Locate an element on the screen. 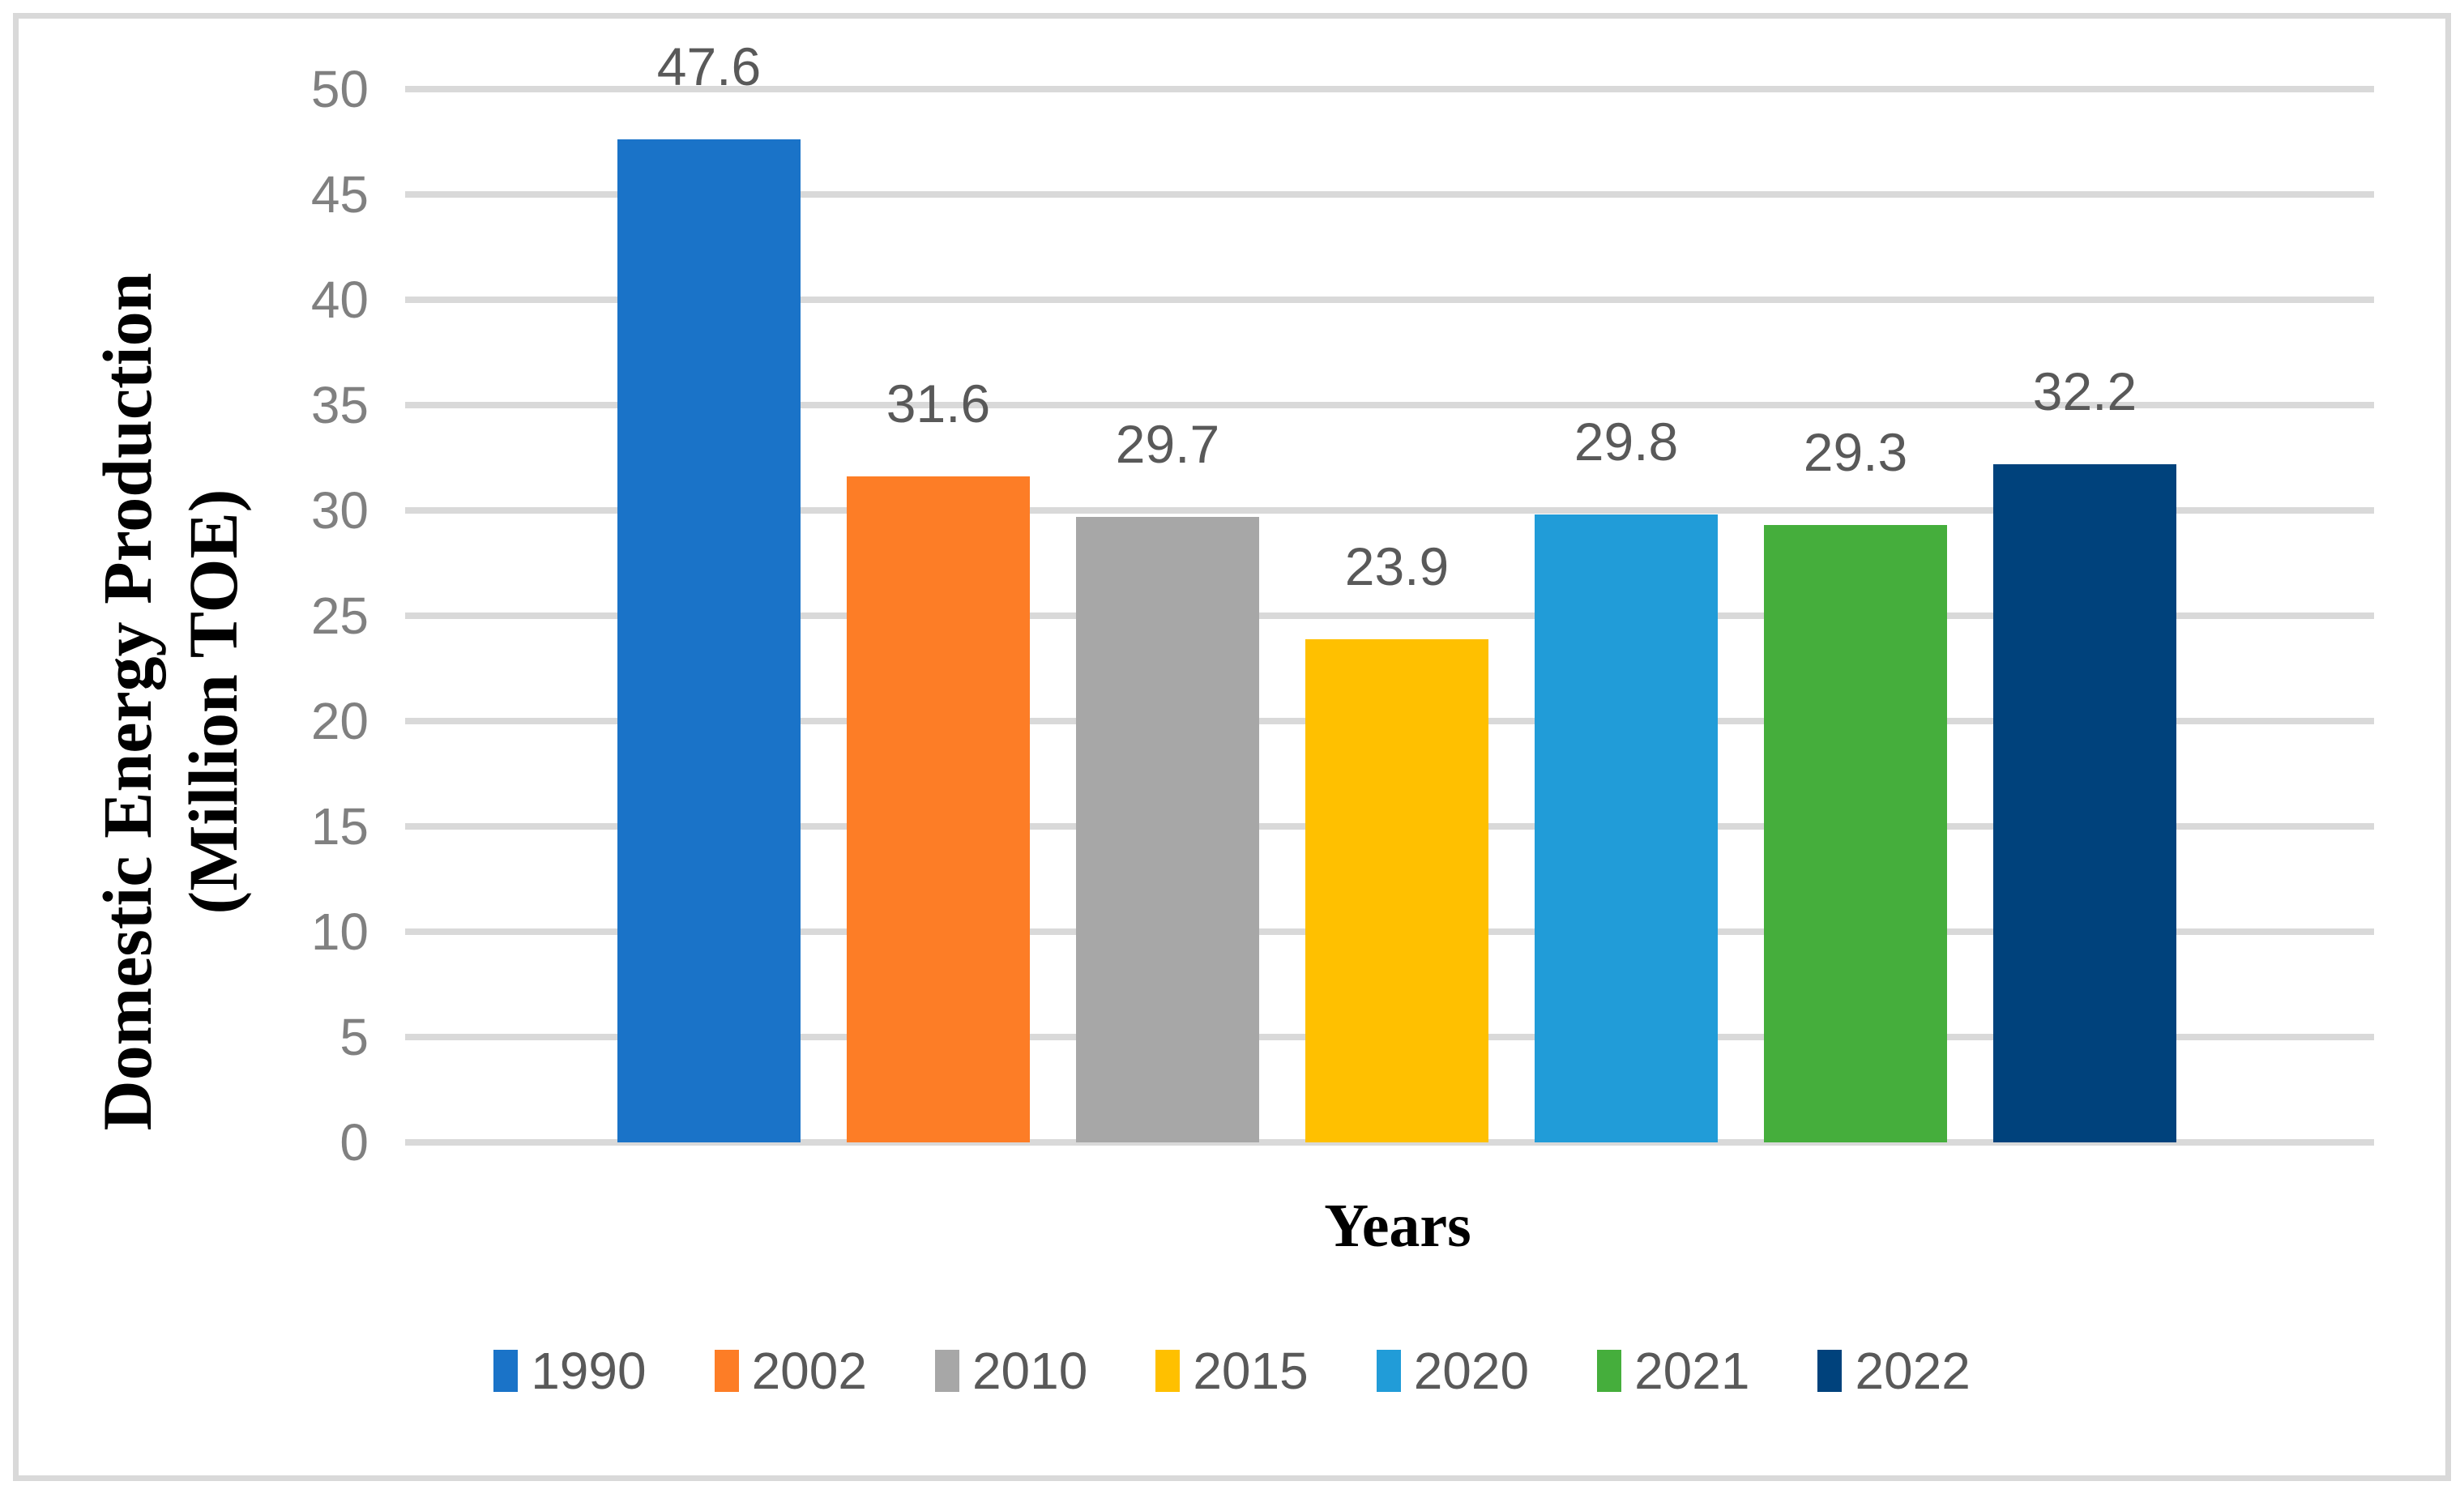  legend-swatch-2002 is located at coordinates (726, 1371).